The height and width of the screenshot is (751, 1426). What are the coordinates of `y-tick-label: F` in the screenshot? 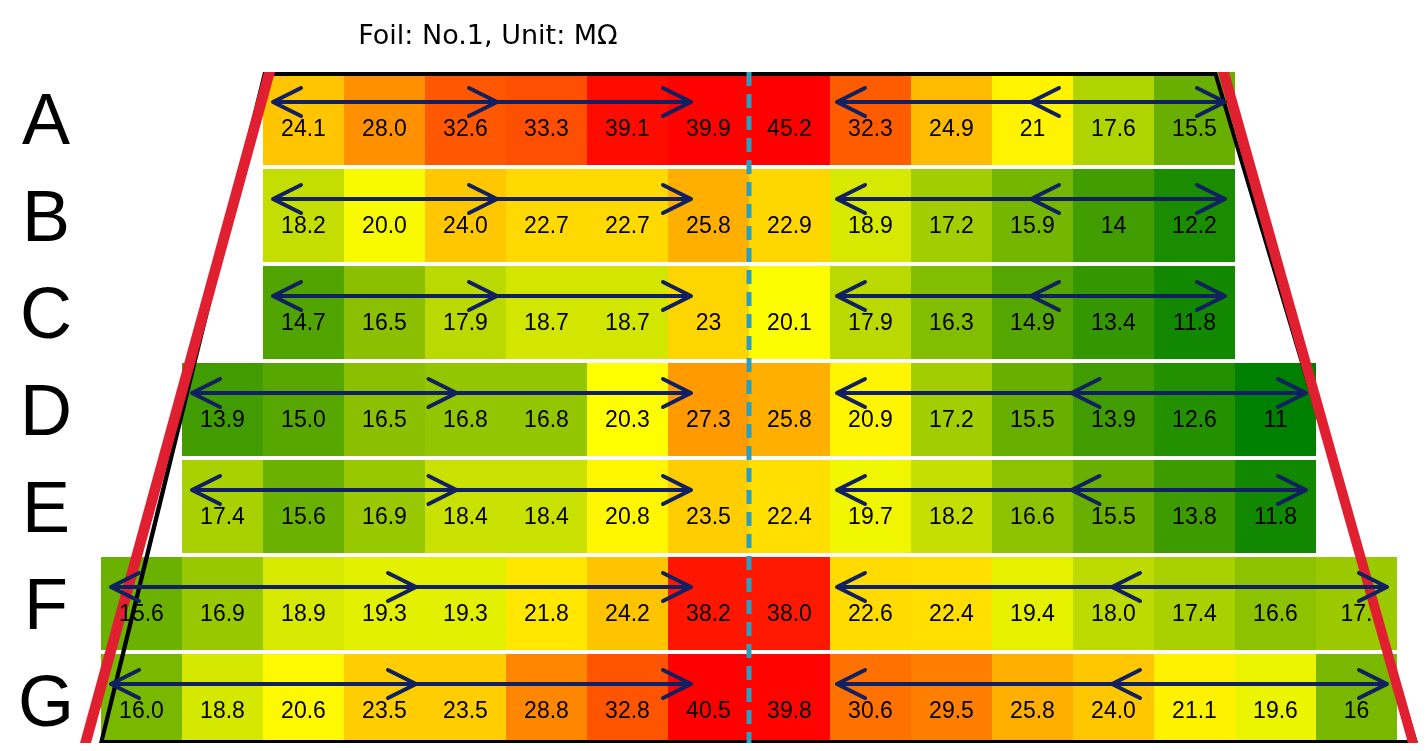 It's located at (46, 603).